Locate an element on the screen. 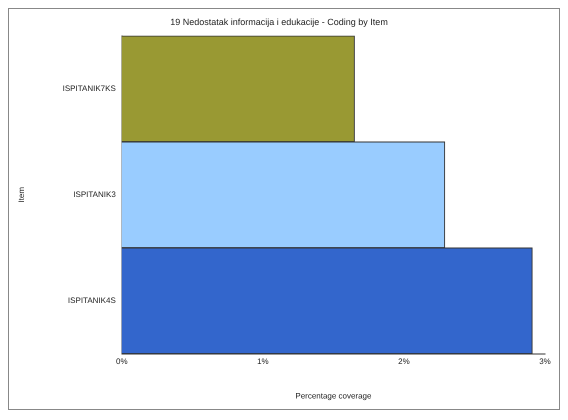 The height and width of the screenshot is (420, 568). y-tick-label: ISPITANIK3 is located at coordinates (94, 195).